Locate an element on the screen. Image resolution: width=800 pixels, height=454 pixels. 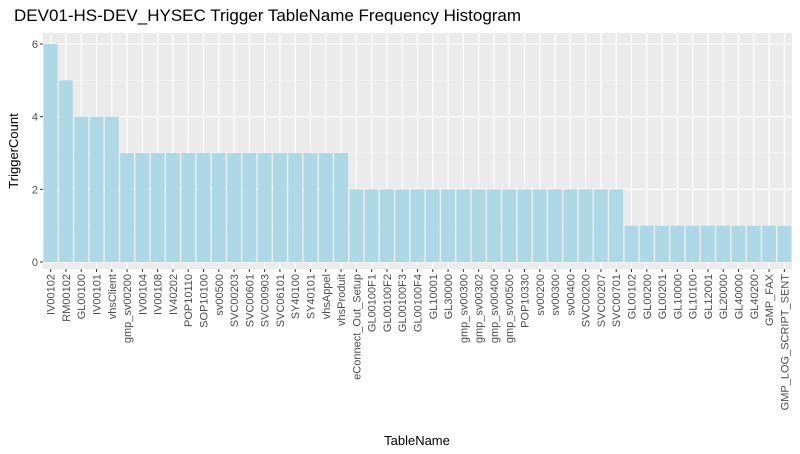
x-tick-label: SVC00601 is located at coordinates (250, 300).